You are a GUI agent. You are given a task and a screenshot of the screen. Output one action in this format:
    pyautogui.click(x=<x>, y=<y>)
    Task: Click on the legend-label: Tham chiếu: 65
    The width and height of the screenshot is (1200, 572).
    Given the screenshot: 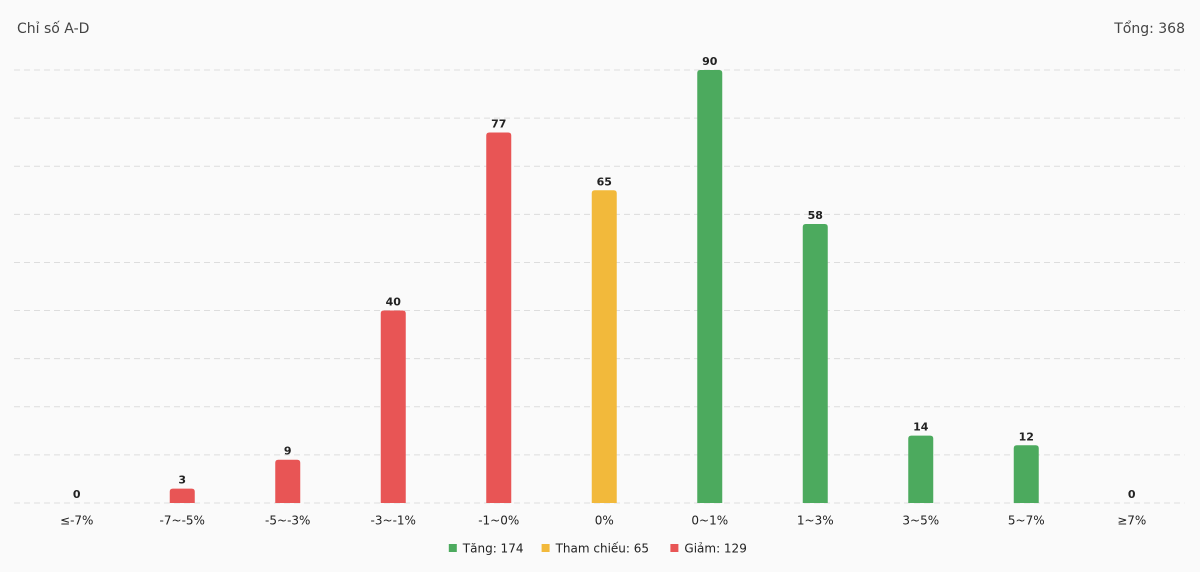 What is the action you would take?
    pyautogui.click(x=602, y=549)
    